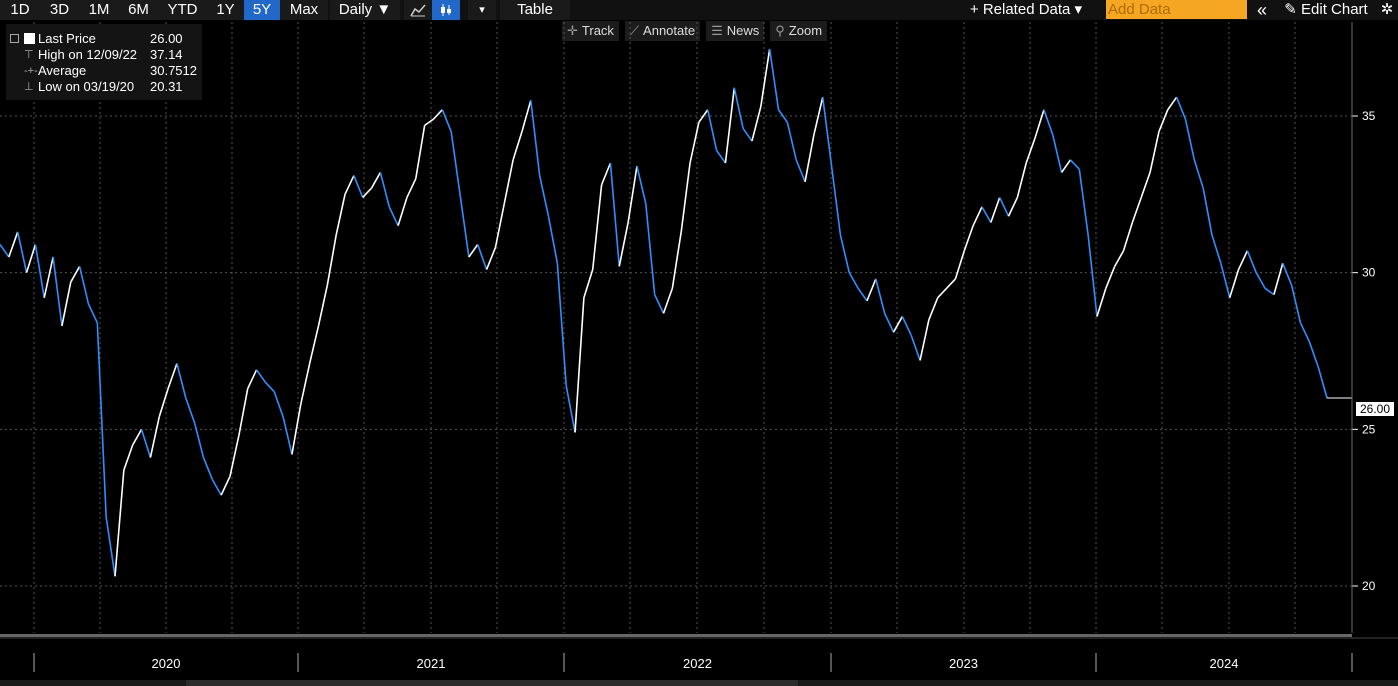 This screenshot has height=686, width=1398. What do you see at coordinates (1326, 9) in the screenshot?
I see `edit-chart-button: ✎ Edit Chart` at bounding box center [1326, 9].